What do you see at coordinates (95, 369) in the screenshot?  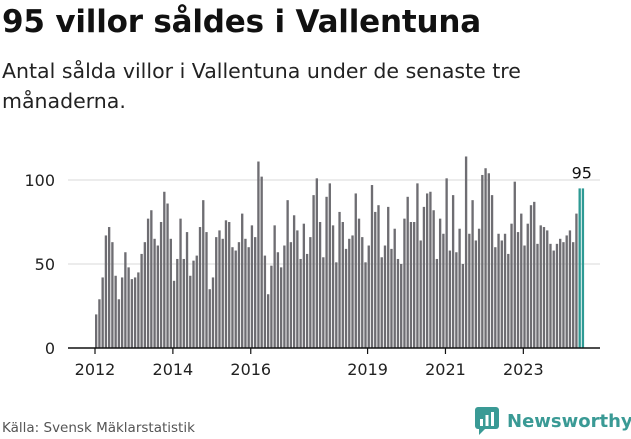 I see `x-tick-label: 2012` at bounding box center [95, 369].